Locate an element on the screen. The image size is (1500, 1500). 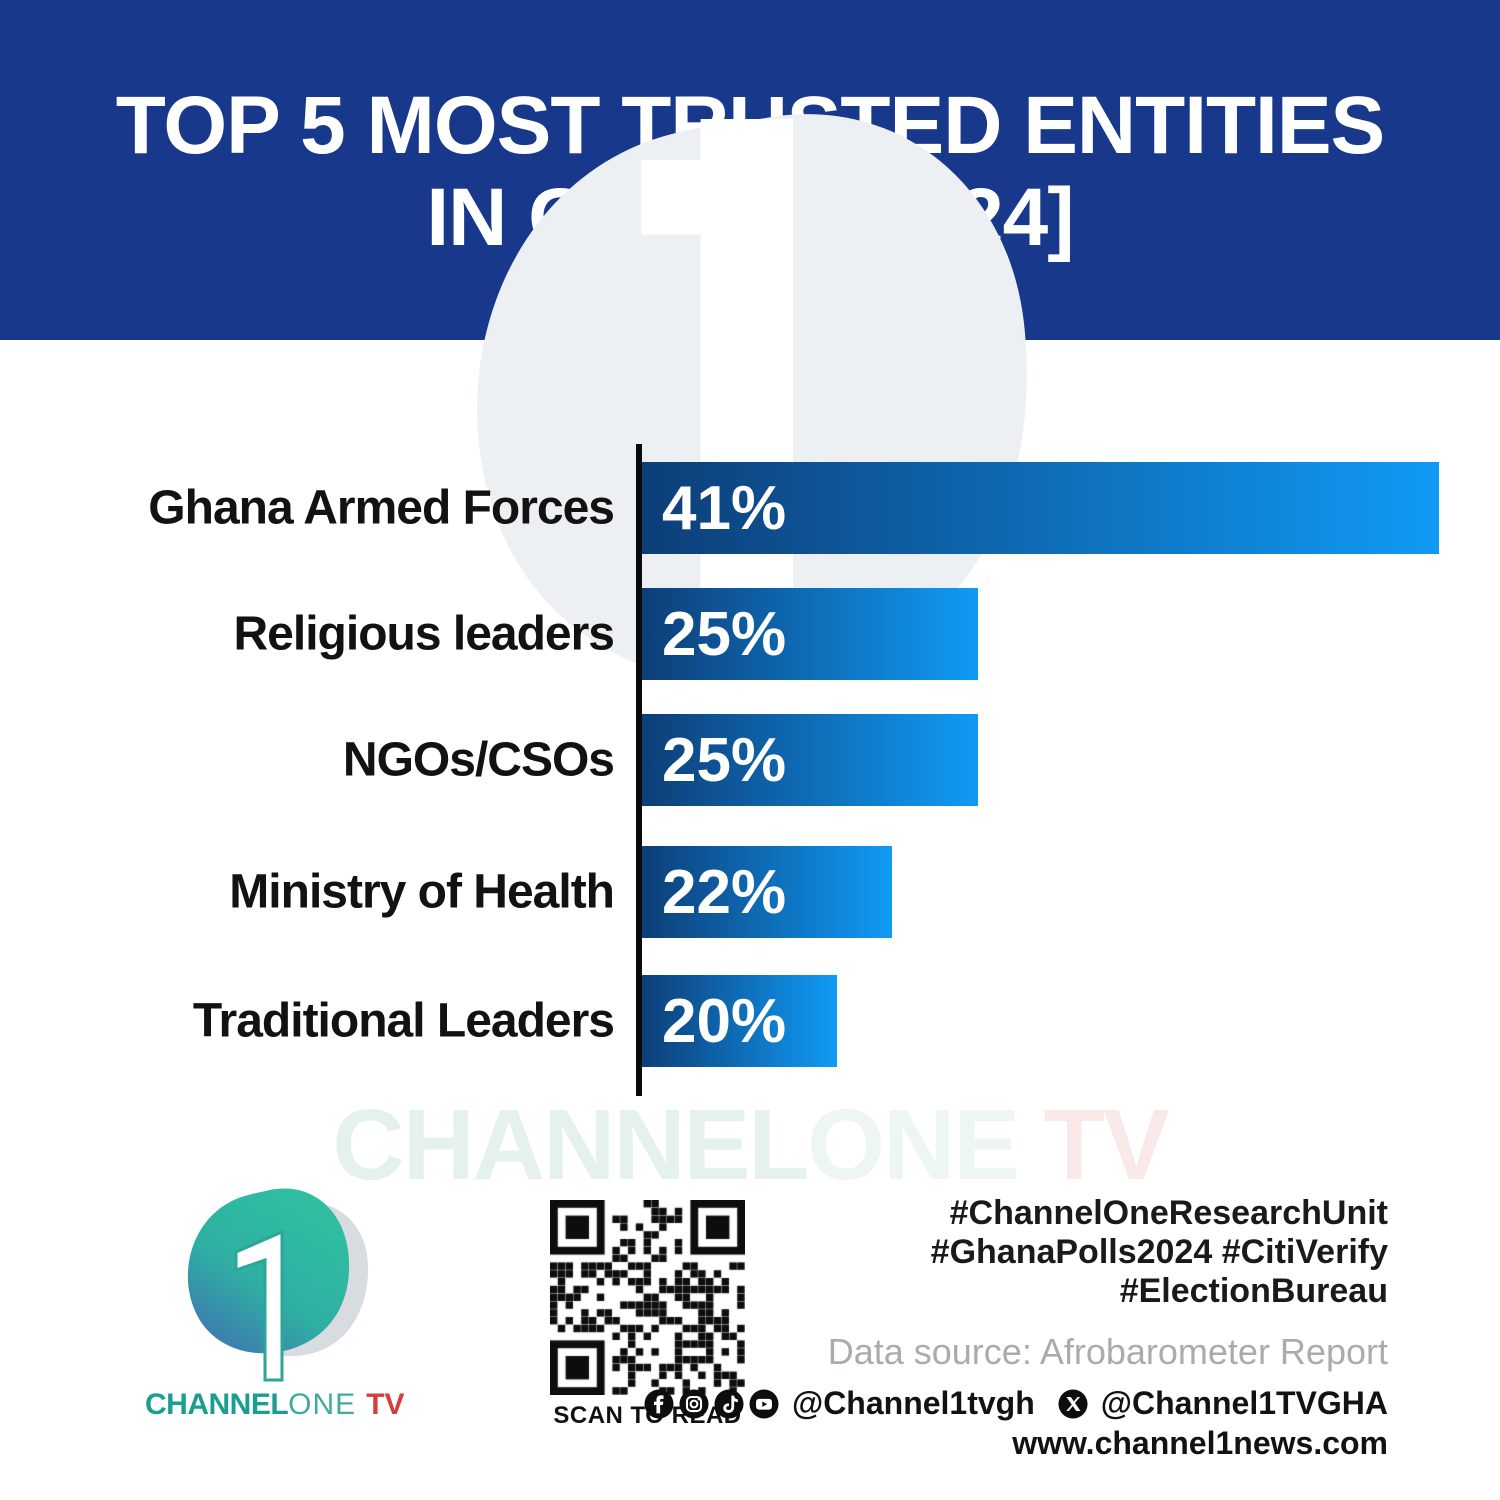
watermark: CHANNELONE TV is located at coordinates (750, 1145).